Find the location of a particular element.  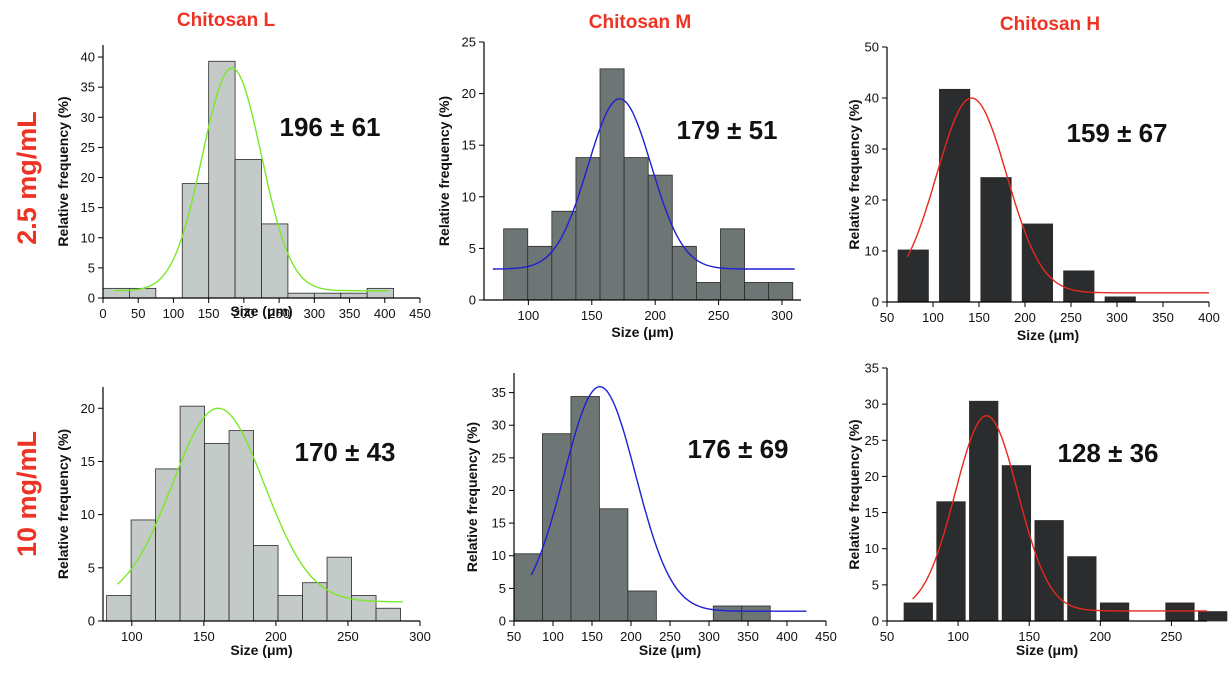

row-label-2-5-mg-ml: 2.5 mg/mL is located at coordinates (27, 178).